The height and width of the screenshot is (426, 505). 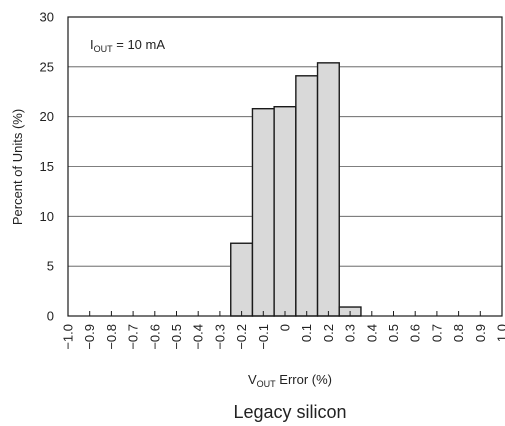 What do you see at coordinates (154, 337) in the screenshot?
I see `x-tick-label: −0.6` at bounding box center [154, 337].